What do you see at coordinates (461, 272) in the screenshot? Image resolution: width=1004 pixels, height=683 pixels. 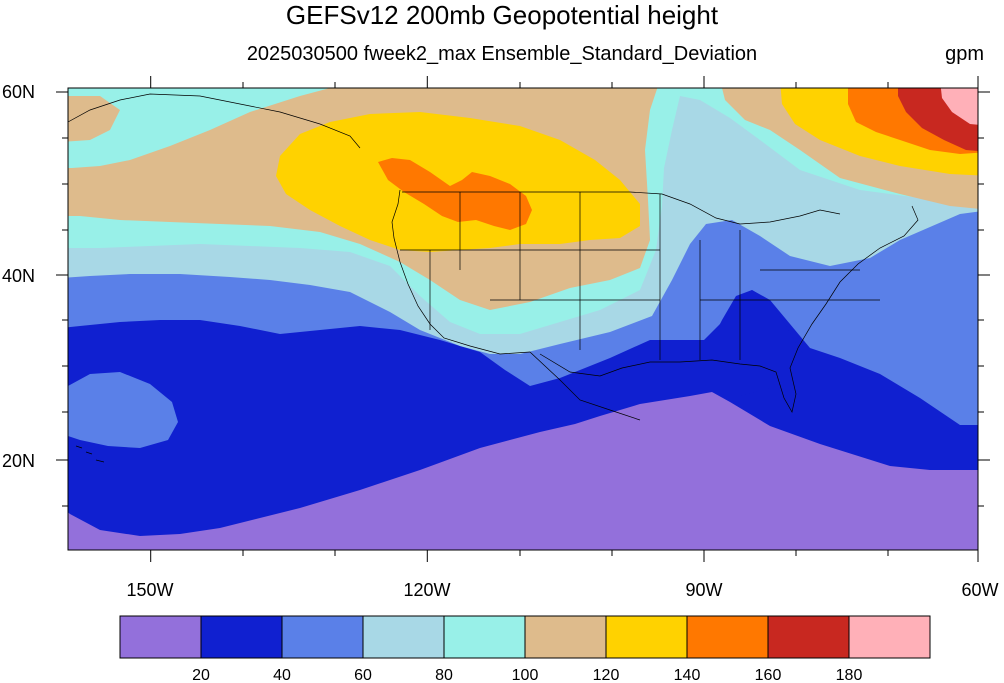 I see `us-west-coast` at bounding box center [461, 272].